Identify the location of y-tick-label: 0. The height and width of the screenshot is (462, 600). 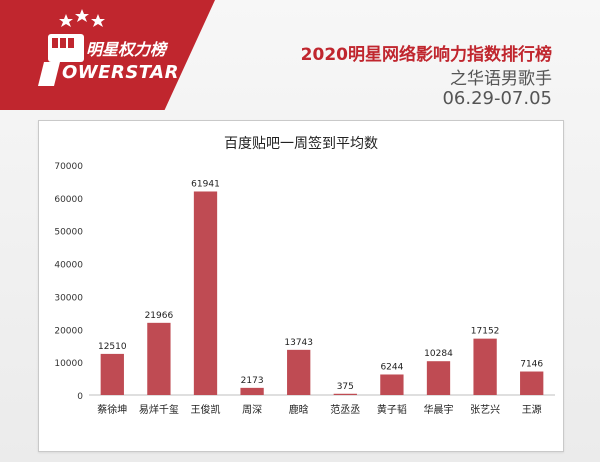
(80, 397).